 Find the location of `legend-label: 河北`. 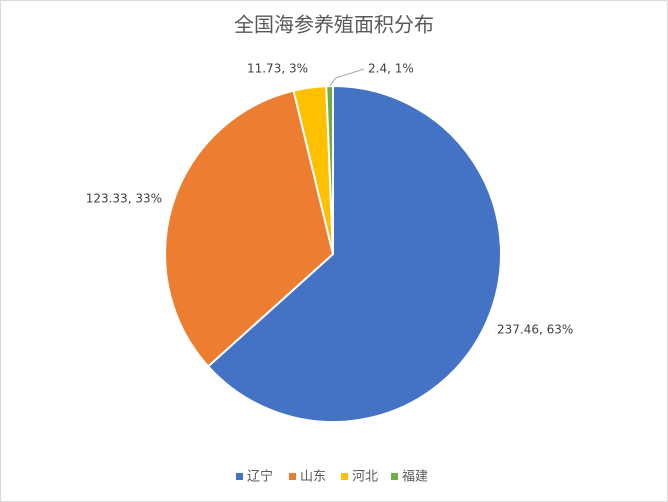

legend-label: 河北 is located at coordinates (365, 477).